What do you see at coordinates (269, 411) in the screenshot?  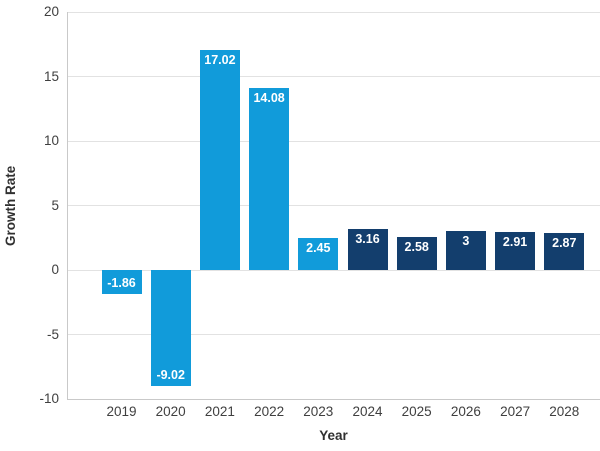 I see `x-tick-label: 2022` at bounding box center [269, 411].